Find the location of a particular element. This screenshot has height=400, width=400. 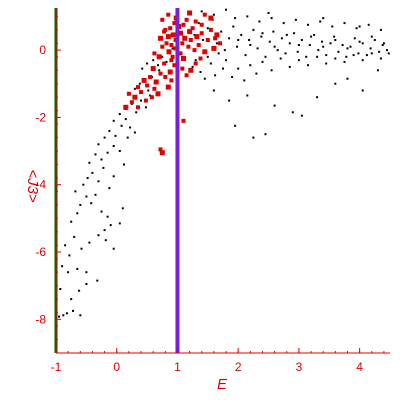

y-axis-title: <J3> is located at coordinates (32, 186).